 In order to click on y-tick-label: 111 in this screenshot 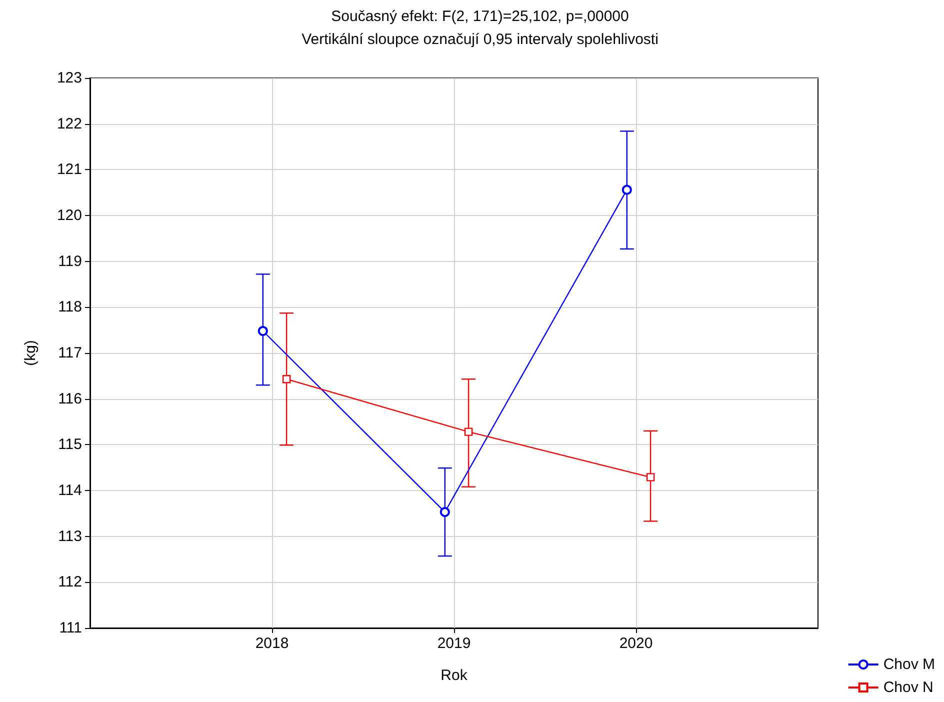, I will do `click(70, 628)`.